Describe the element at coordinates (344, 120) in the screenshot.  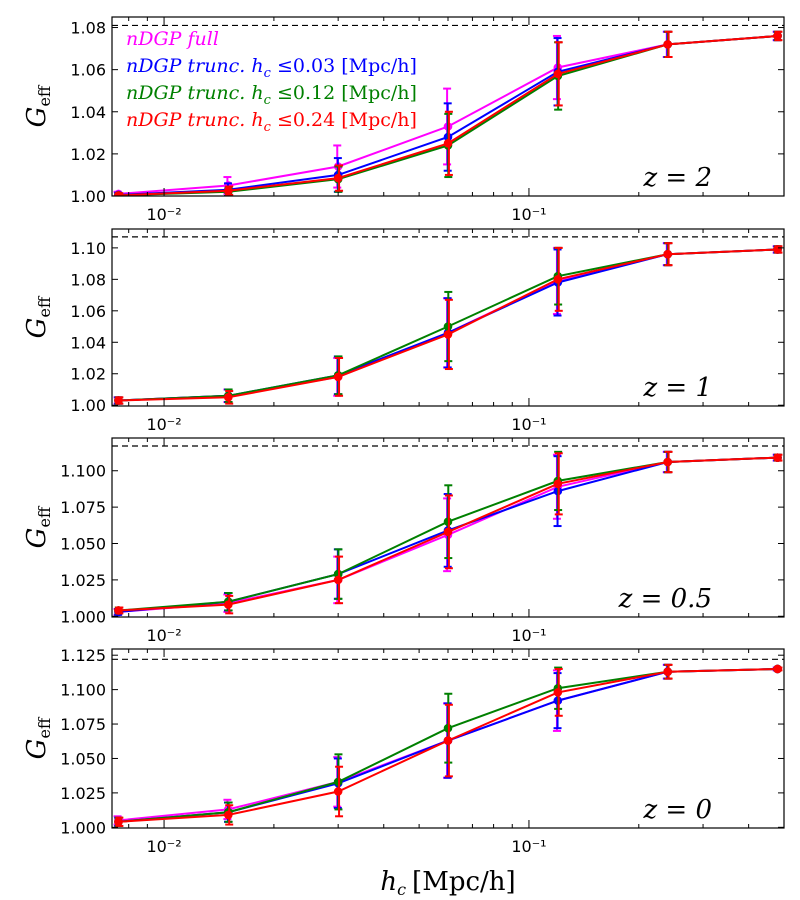
I see `legend-entry-rest: ≤0.24 [Mpc/h]` at that location.